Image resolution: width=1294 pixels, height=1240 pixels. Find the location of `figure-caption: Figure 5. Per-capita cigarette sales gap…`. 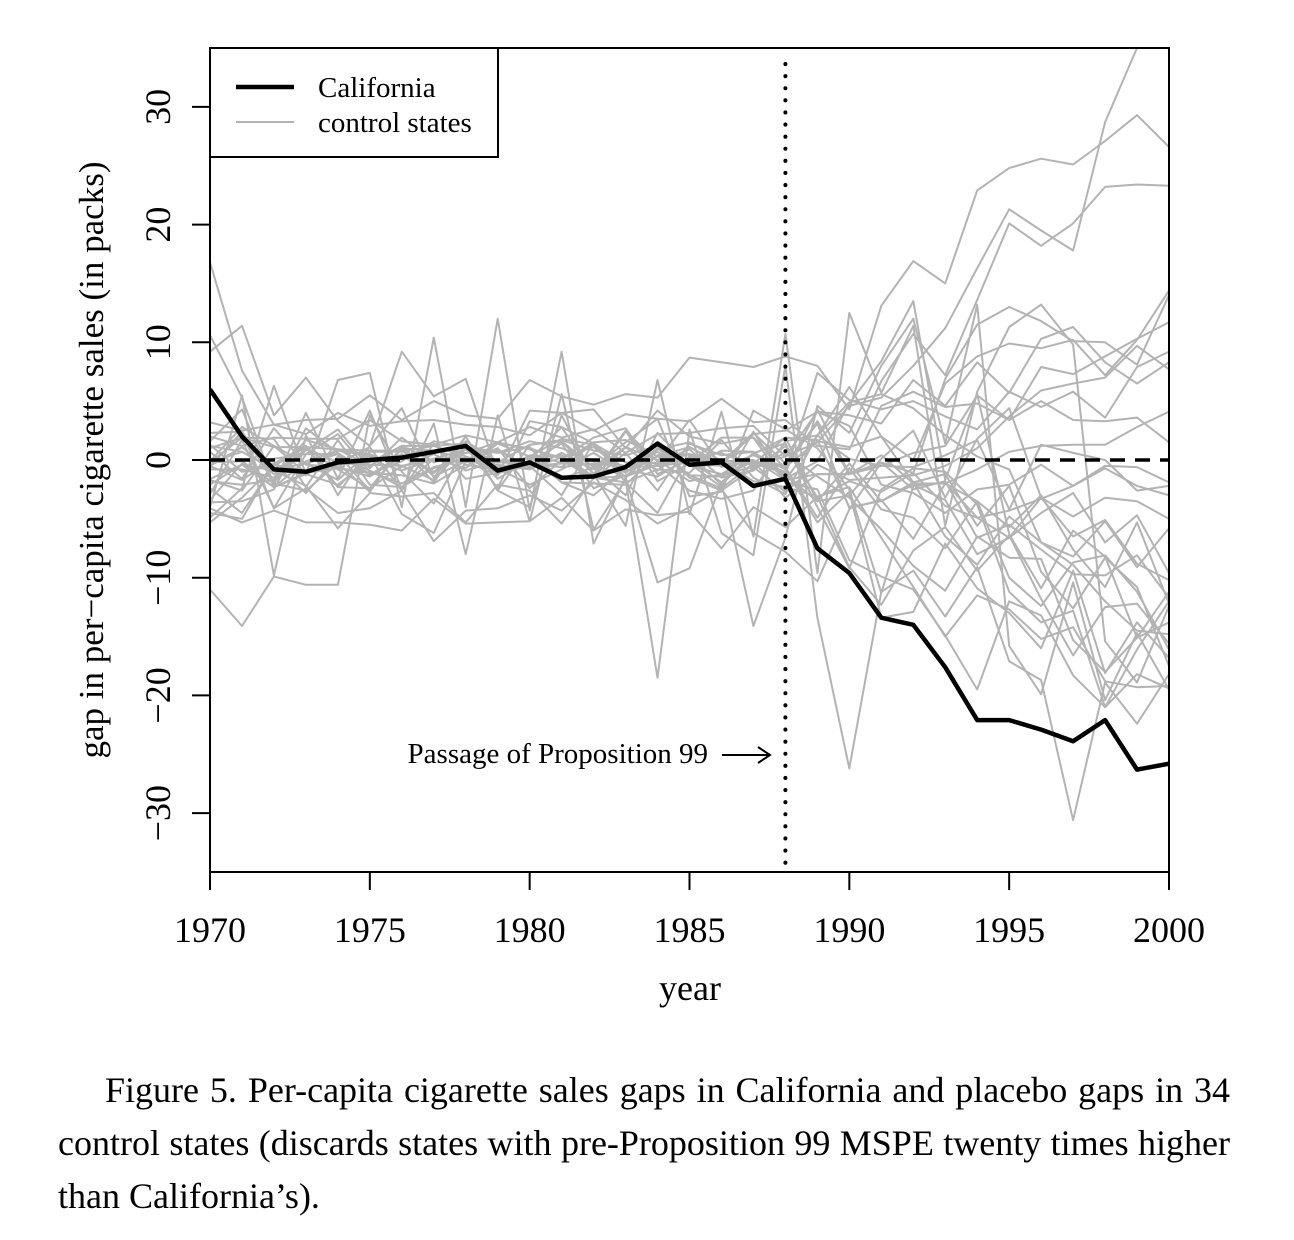

figure-caption: Figure 5. Per-capita cigarette sales gap… is located at coordinates (644, 1143).